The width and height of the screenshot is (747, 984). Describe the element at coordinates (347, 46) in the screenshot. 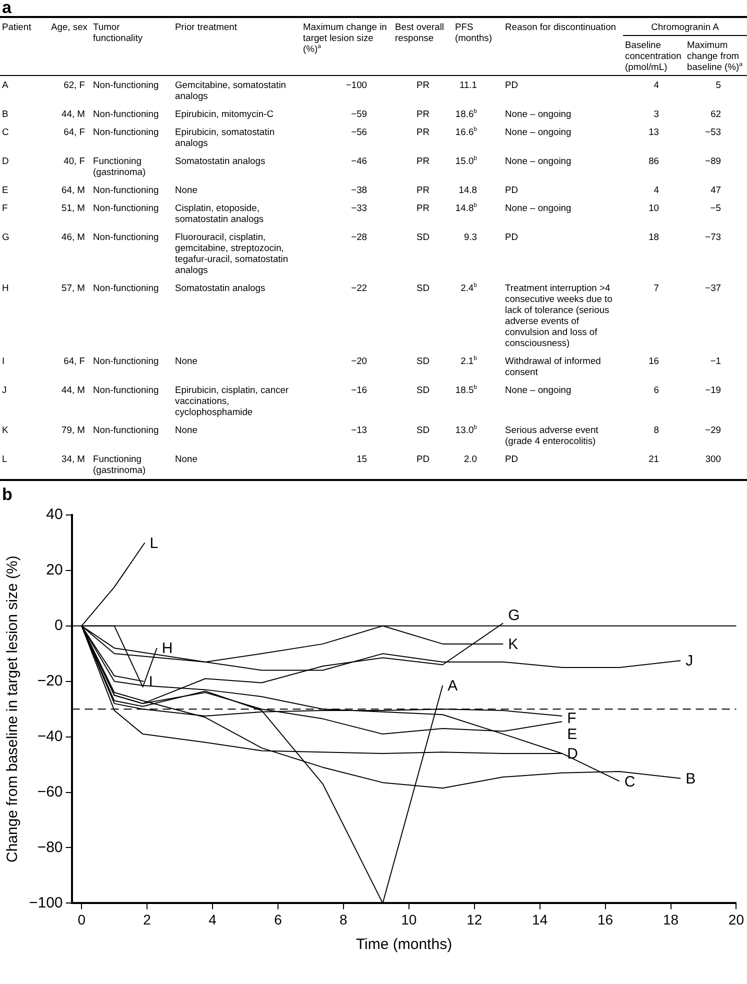

I see `category-label: Maximum change in target lesion size (%)$^{a}$` at that location.